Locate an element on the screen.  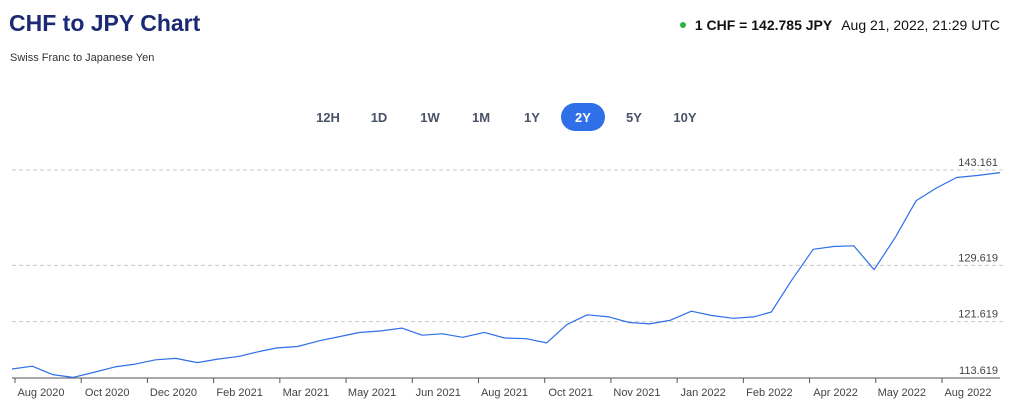
tab-10y: 10Y is located at coordinates (685, 117).